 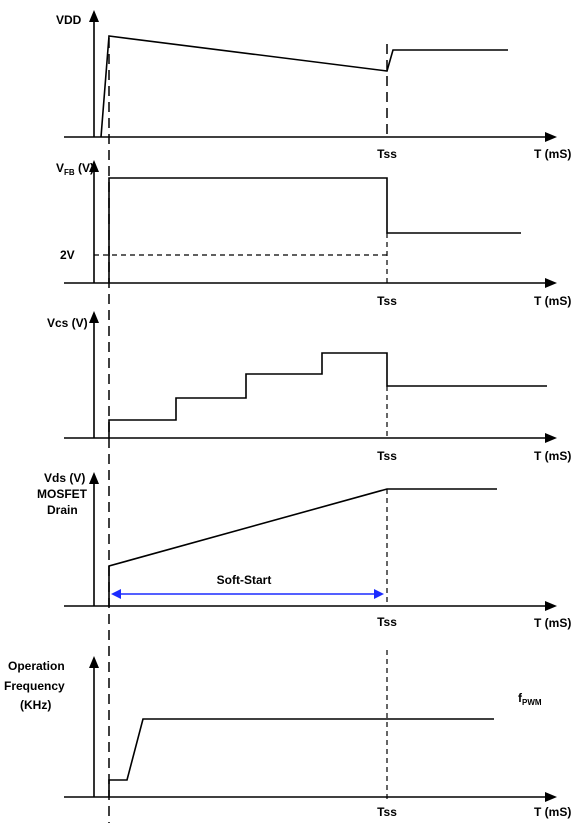 What do you see at coordinates (35, 705) in the screenshot?
I see `frequency-ylabel-line3: (KHz)` at bounding box center [35, 705].